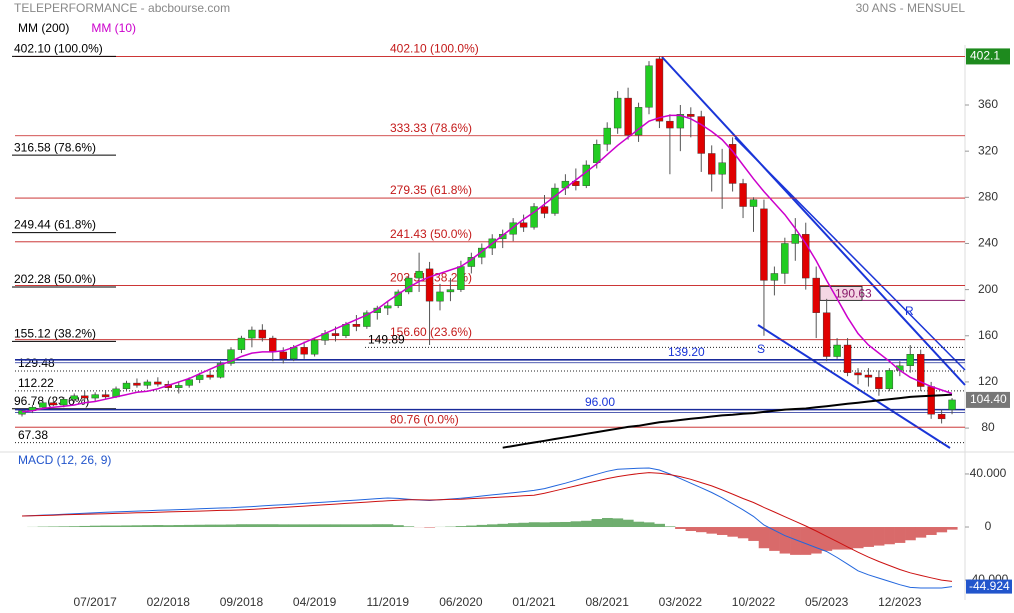  What do you see at coordinates (608, 602) in the screenshot?
I see `x-tick-label: 08/2021` at bounding box center [608, 602].